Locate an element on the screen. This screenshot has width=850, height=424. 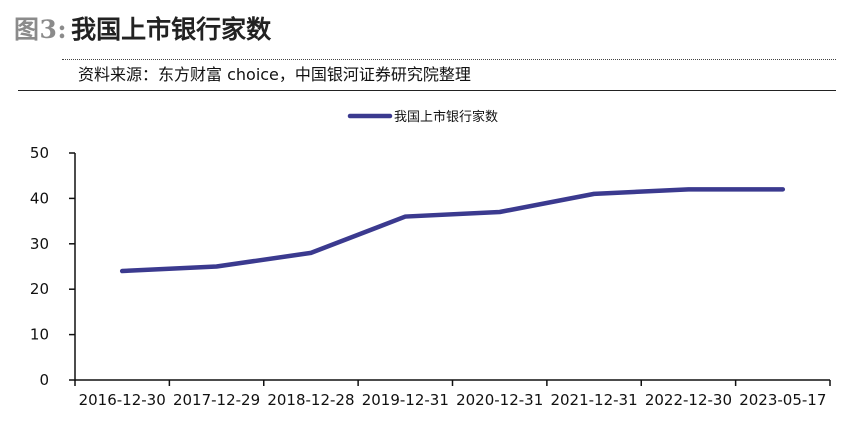
y-tick-label: 40 is located at coordinates (39, 198).